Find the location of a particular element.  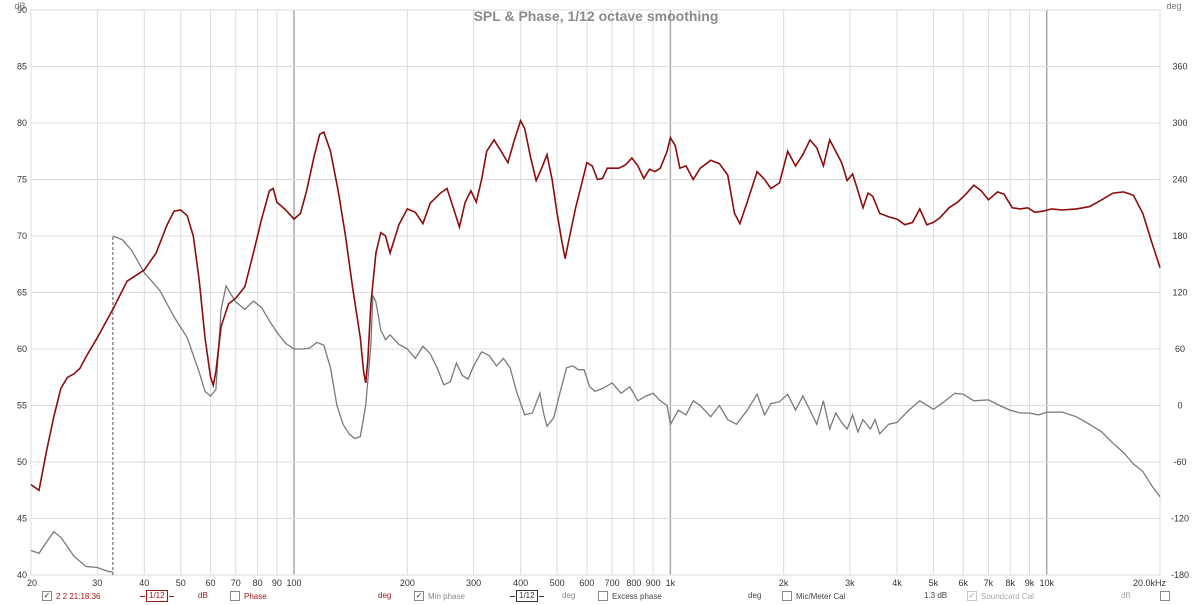

x-tick-label-7: 90 is located at coordinates (277, 583).